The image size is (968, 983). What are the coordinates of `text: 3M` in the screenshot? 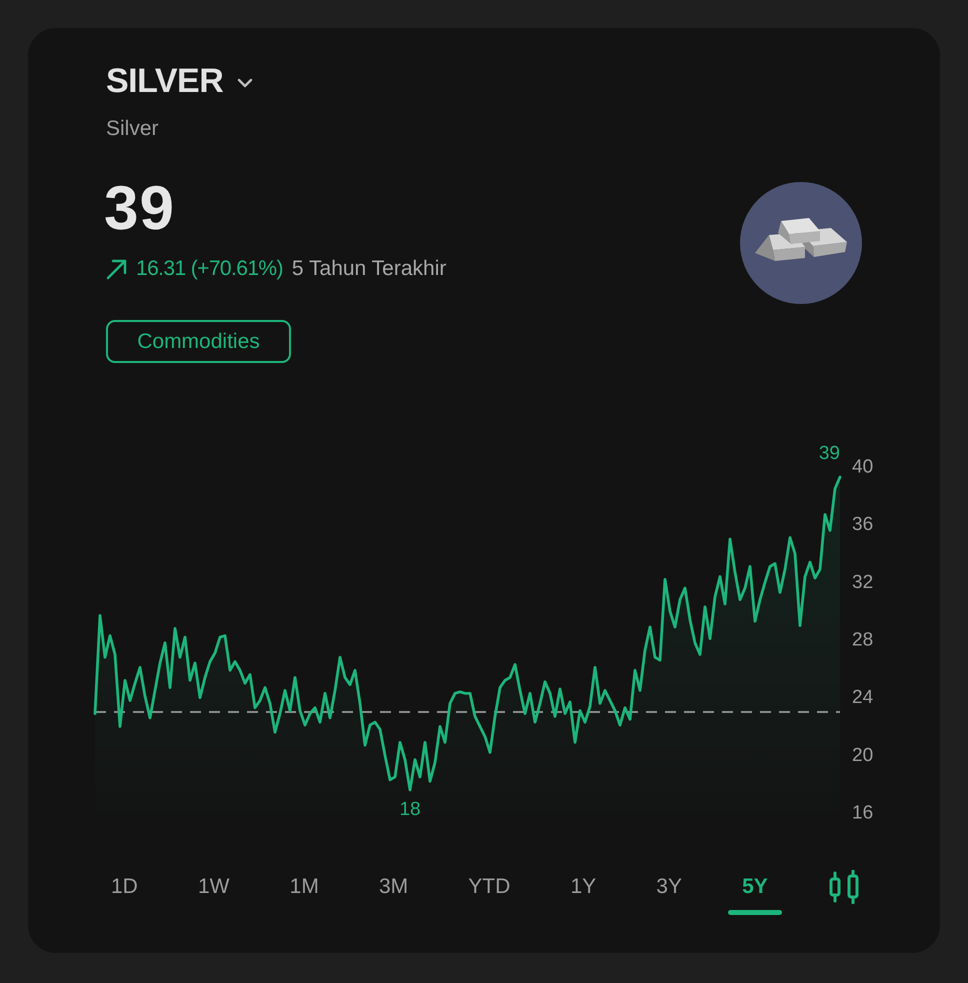 It's located at (393, 886).